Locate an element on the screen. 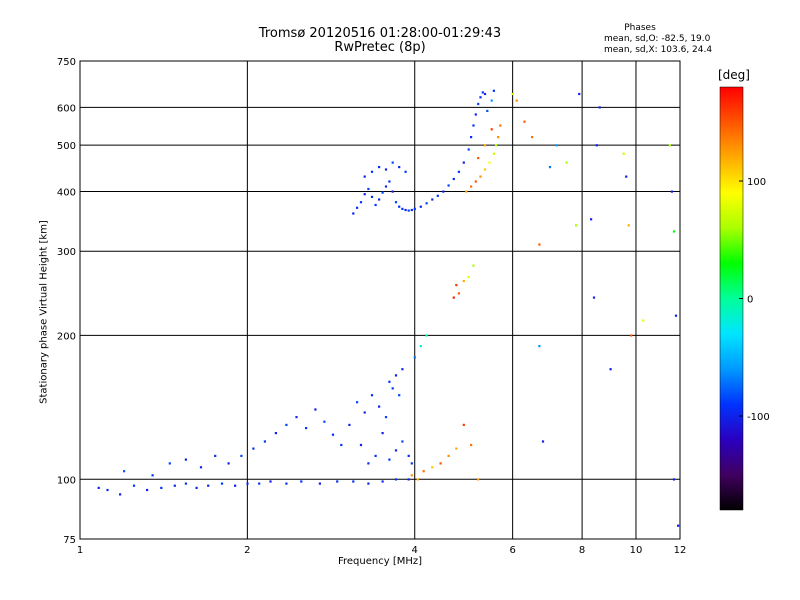 This screenshot has width=800, height=600. x-tick-label: 12 is located at coordinates (680, 550).